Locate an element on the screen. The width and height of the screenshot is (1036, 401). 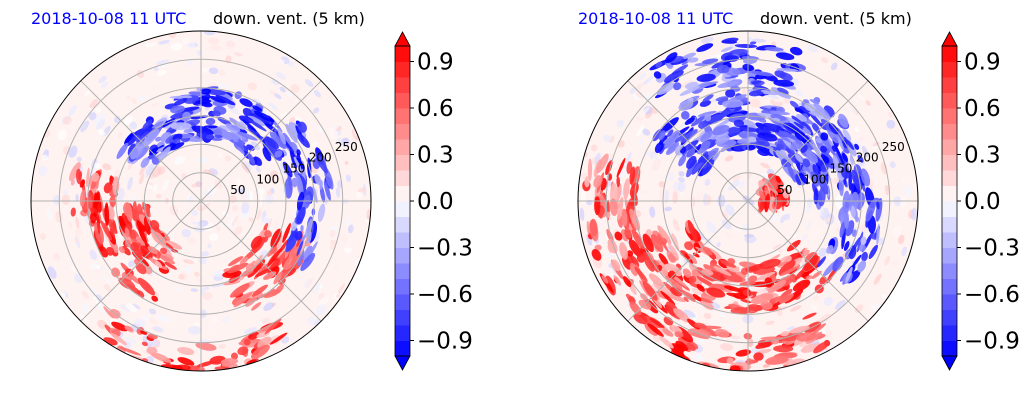
radial-tick-label: 150 is located at coordinates (294, 169).